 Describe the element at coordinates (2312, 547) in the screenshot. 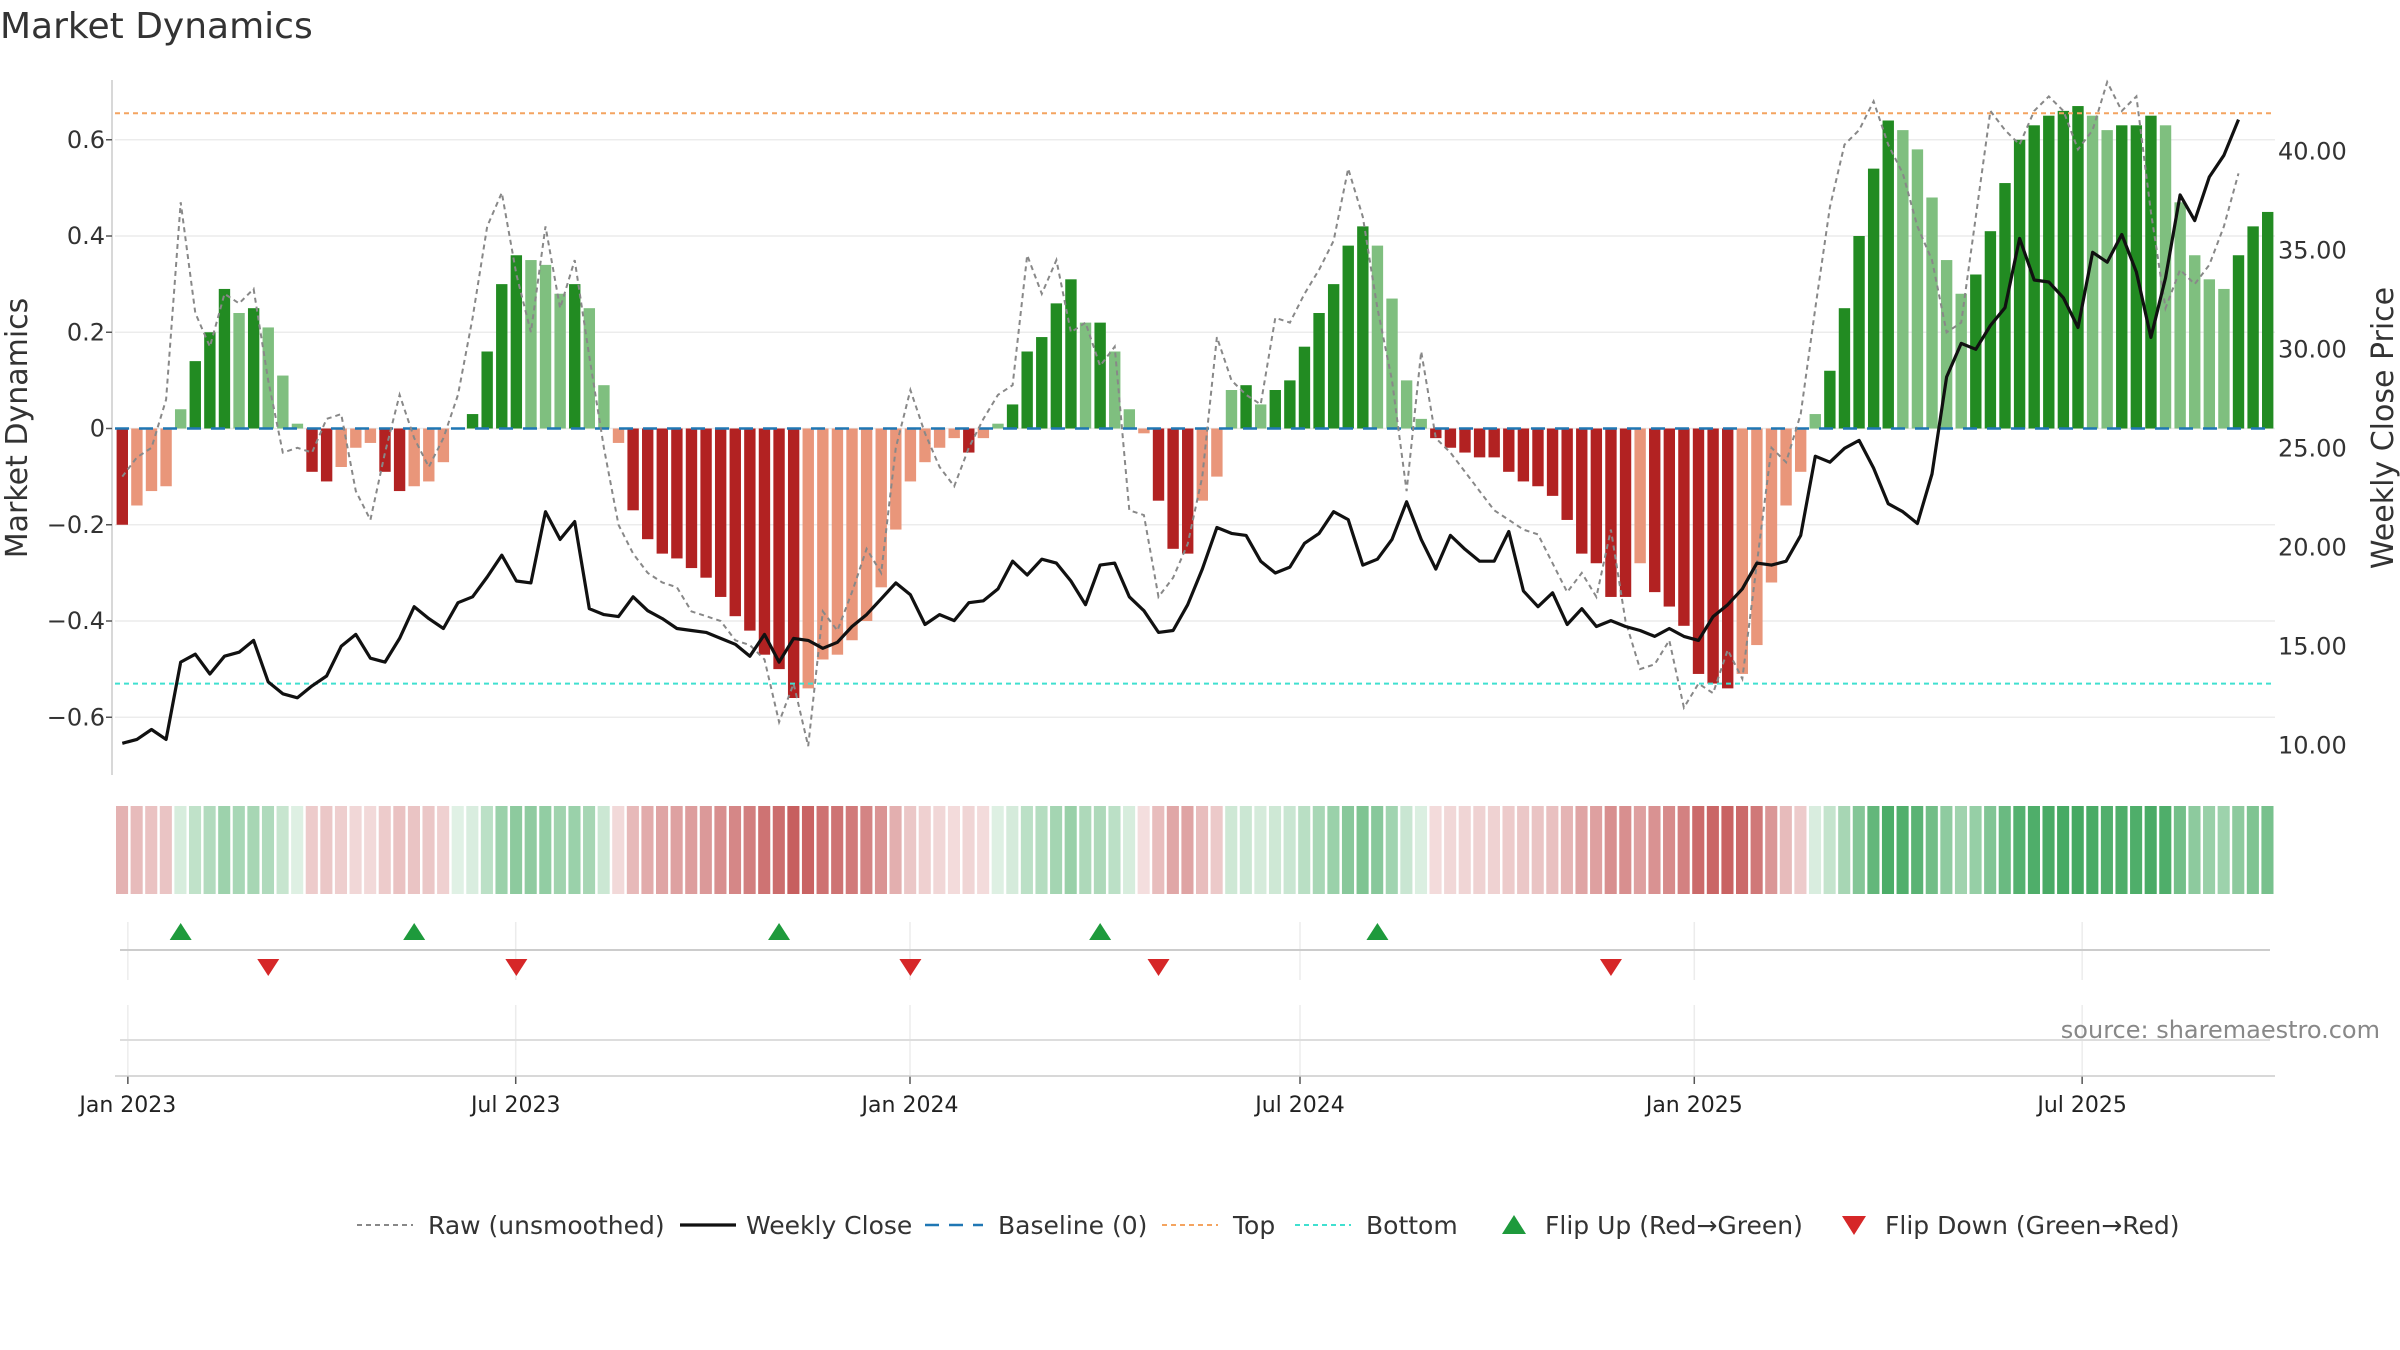

I see `right-tick-label: 20.00` at that location.